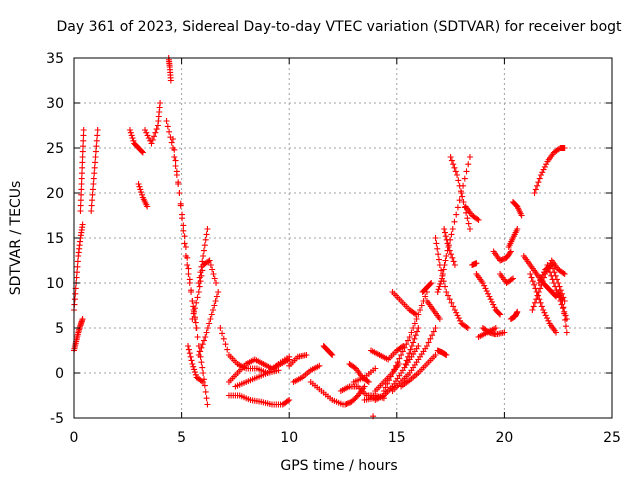 This screenshot has height=480, width=640. Describe the element at coordinates (55, 284) in the screenshot. I see `y-tick-label: 10` at that location.